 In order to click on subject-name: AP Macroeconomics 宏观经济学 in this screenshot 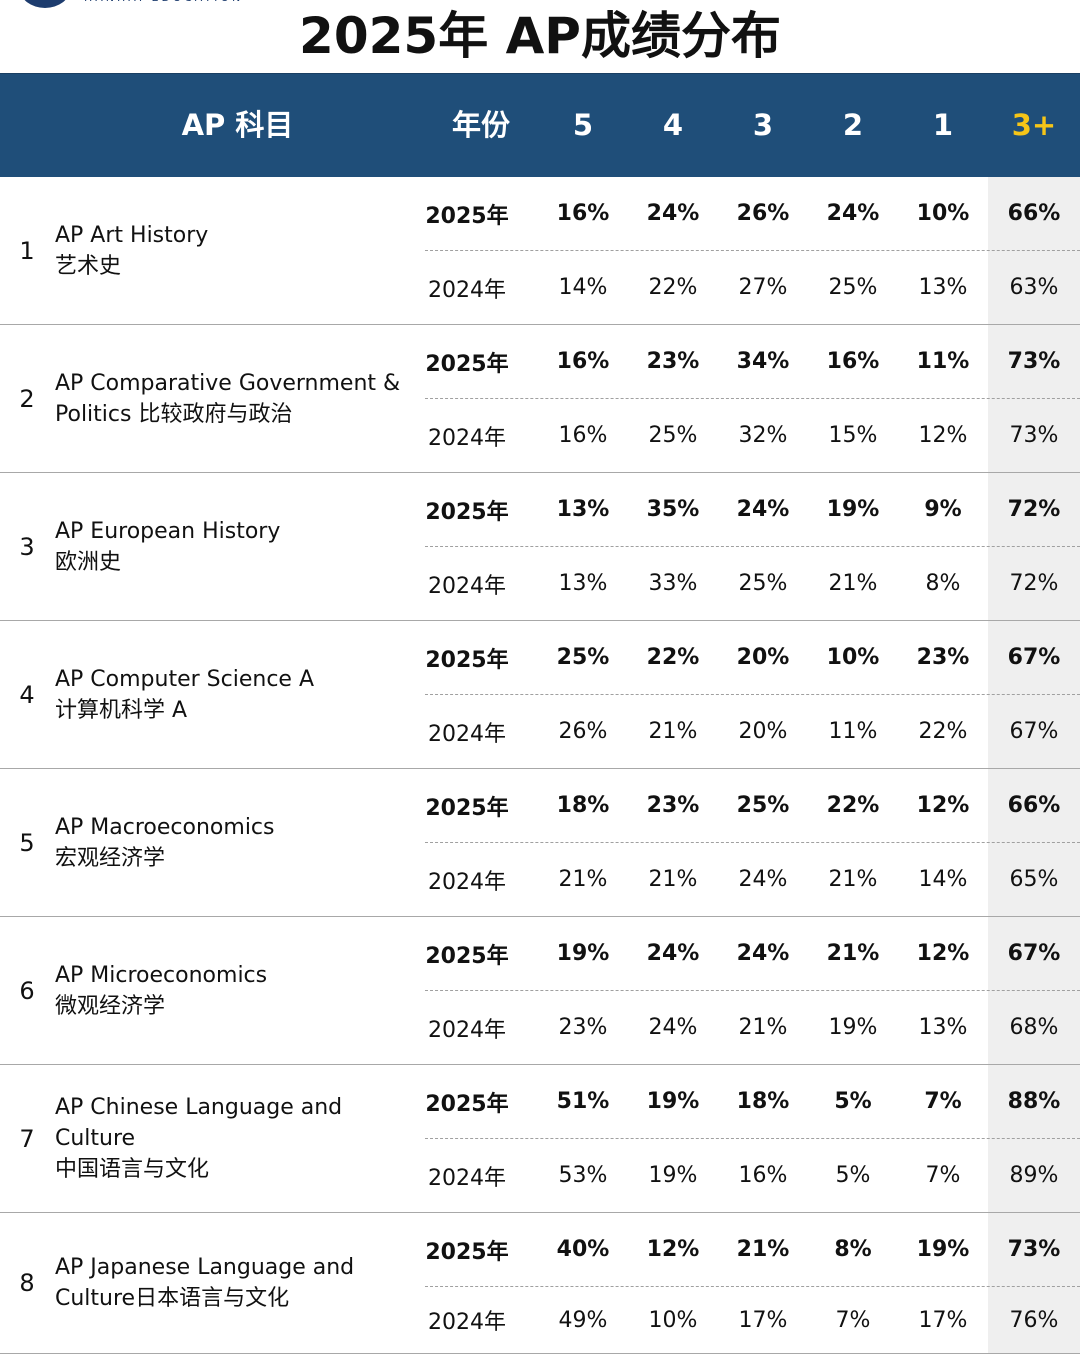, I will do `click(240, 842)`.